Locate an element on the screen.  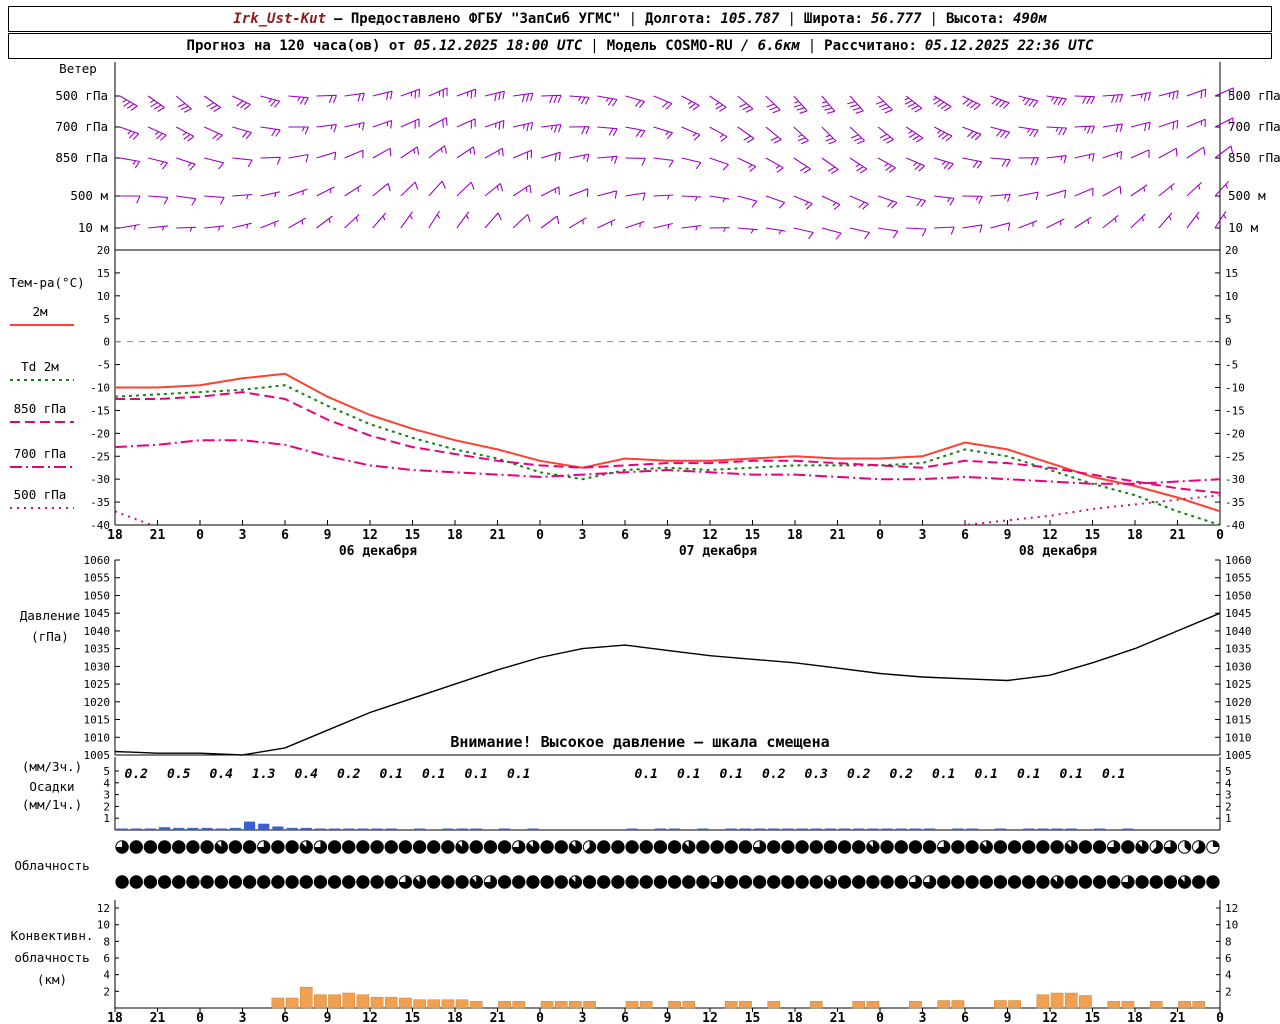
svg-text: (гПа) is located at coordinates (50, 636).